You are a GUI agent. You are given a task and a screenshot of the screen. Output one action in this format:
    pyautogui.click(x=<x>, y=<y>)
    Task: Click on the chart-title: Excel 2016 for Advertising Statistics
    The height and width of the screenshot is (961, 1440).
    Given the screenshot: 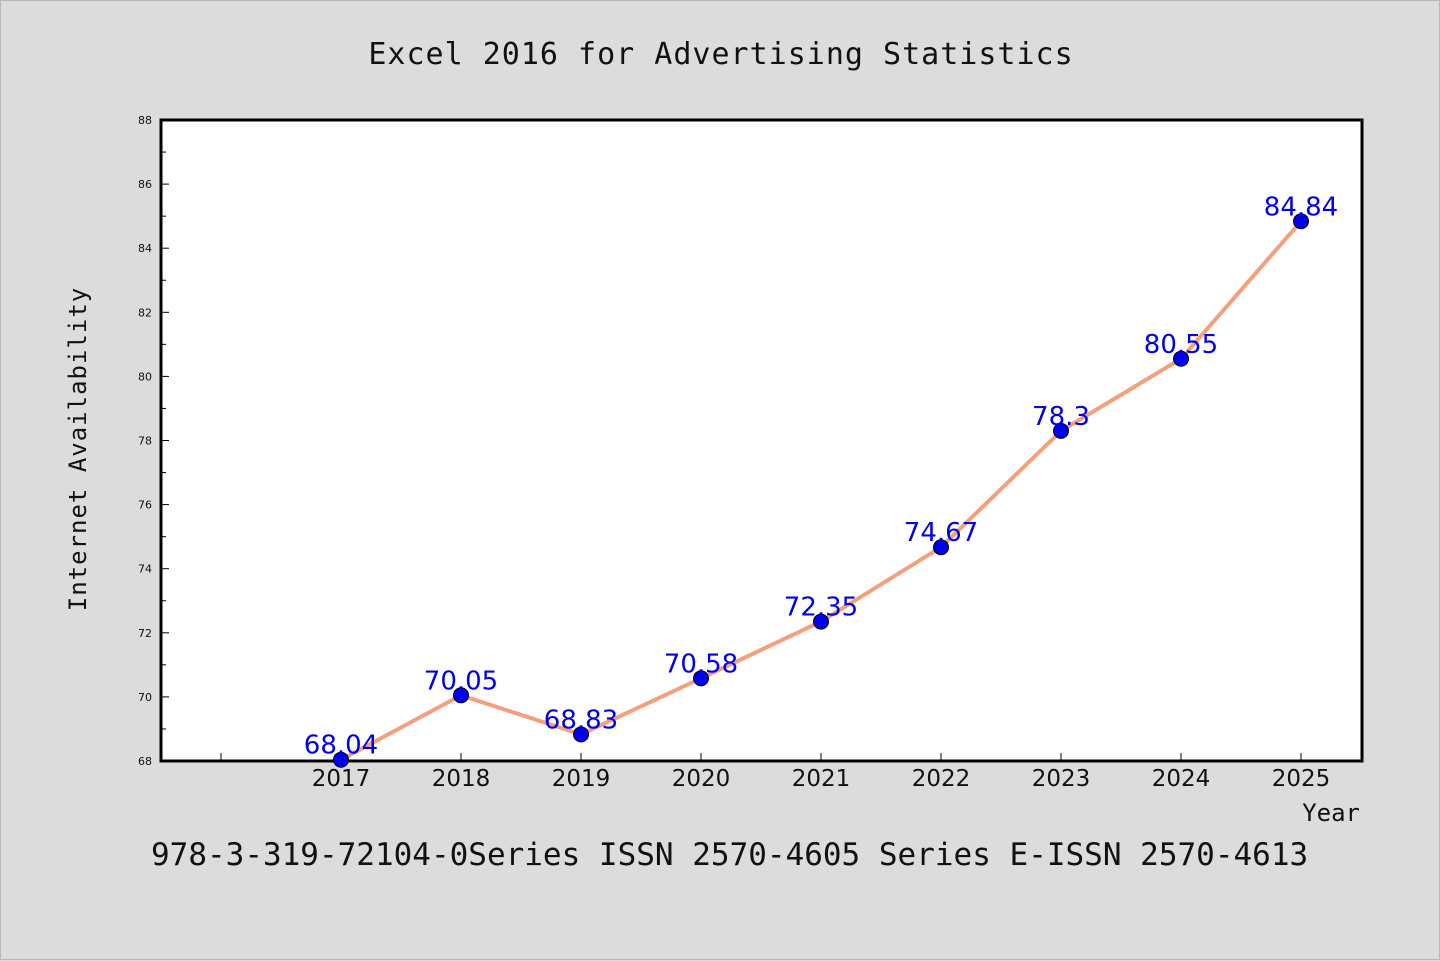 What is the action you would take?
    pyautogui.click(x=720, y=54)
    